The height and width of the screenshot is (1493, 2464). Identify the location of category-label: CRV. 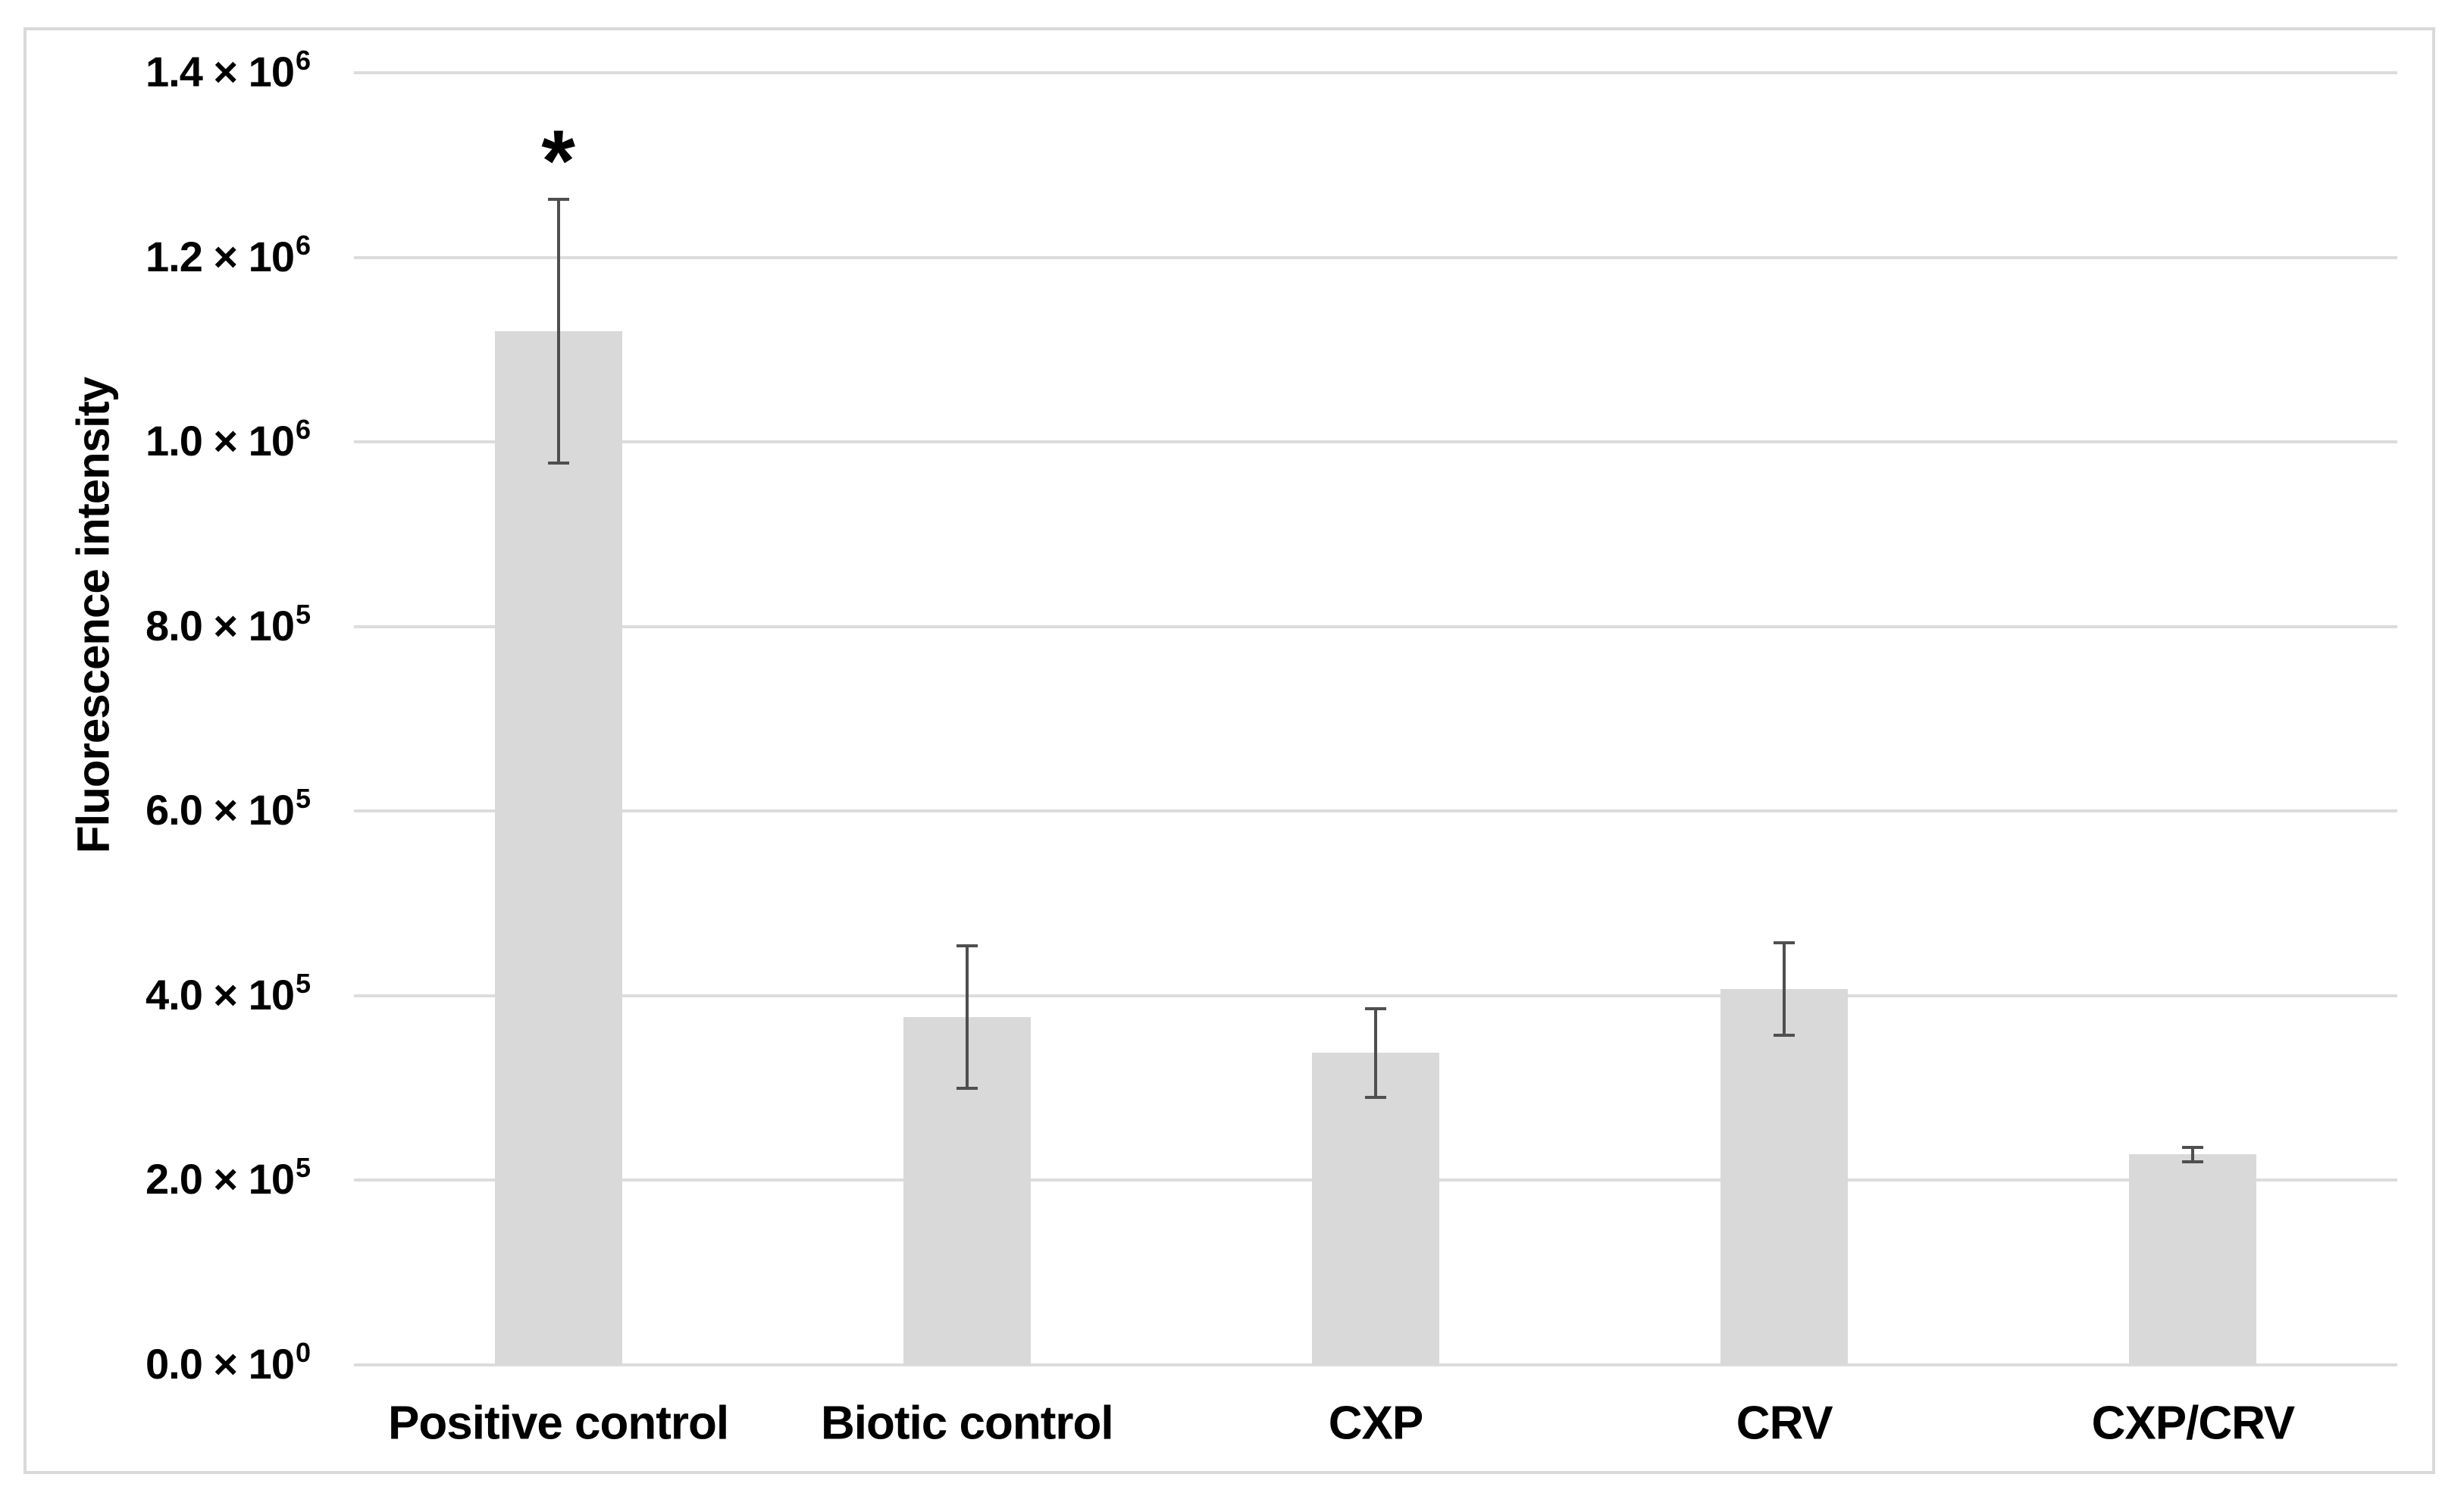
(1784, 1424).